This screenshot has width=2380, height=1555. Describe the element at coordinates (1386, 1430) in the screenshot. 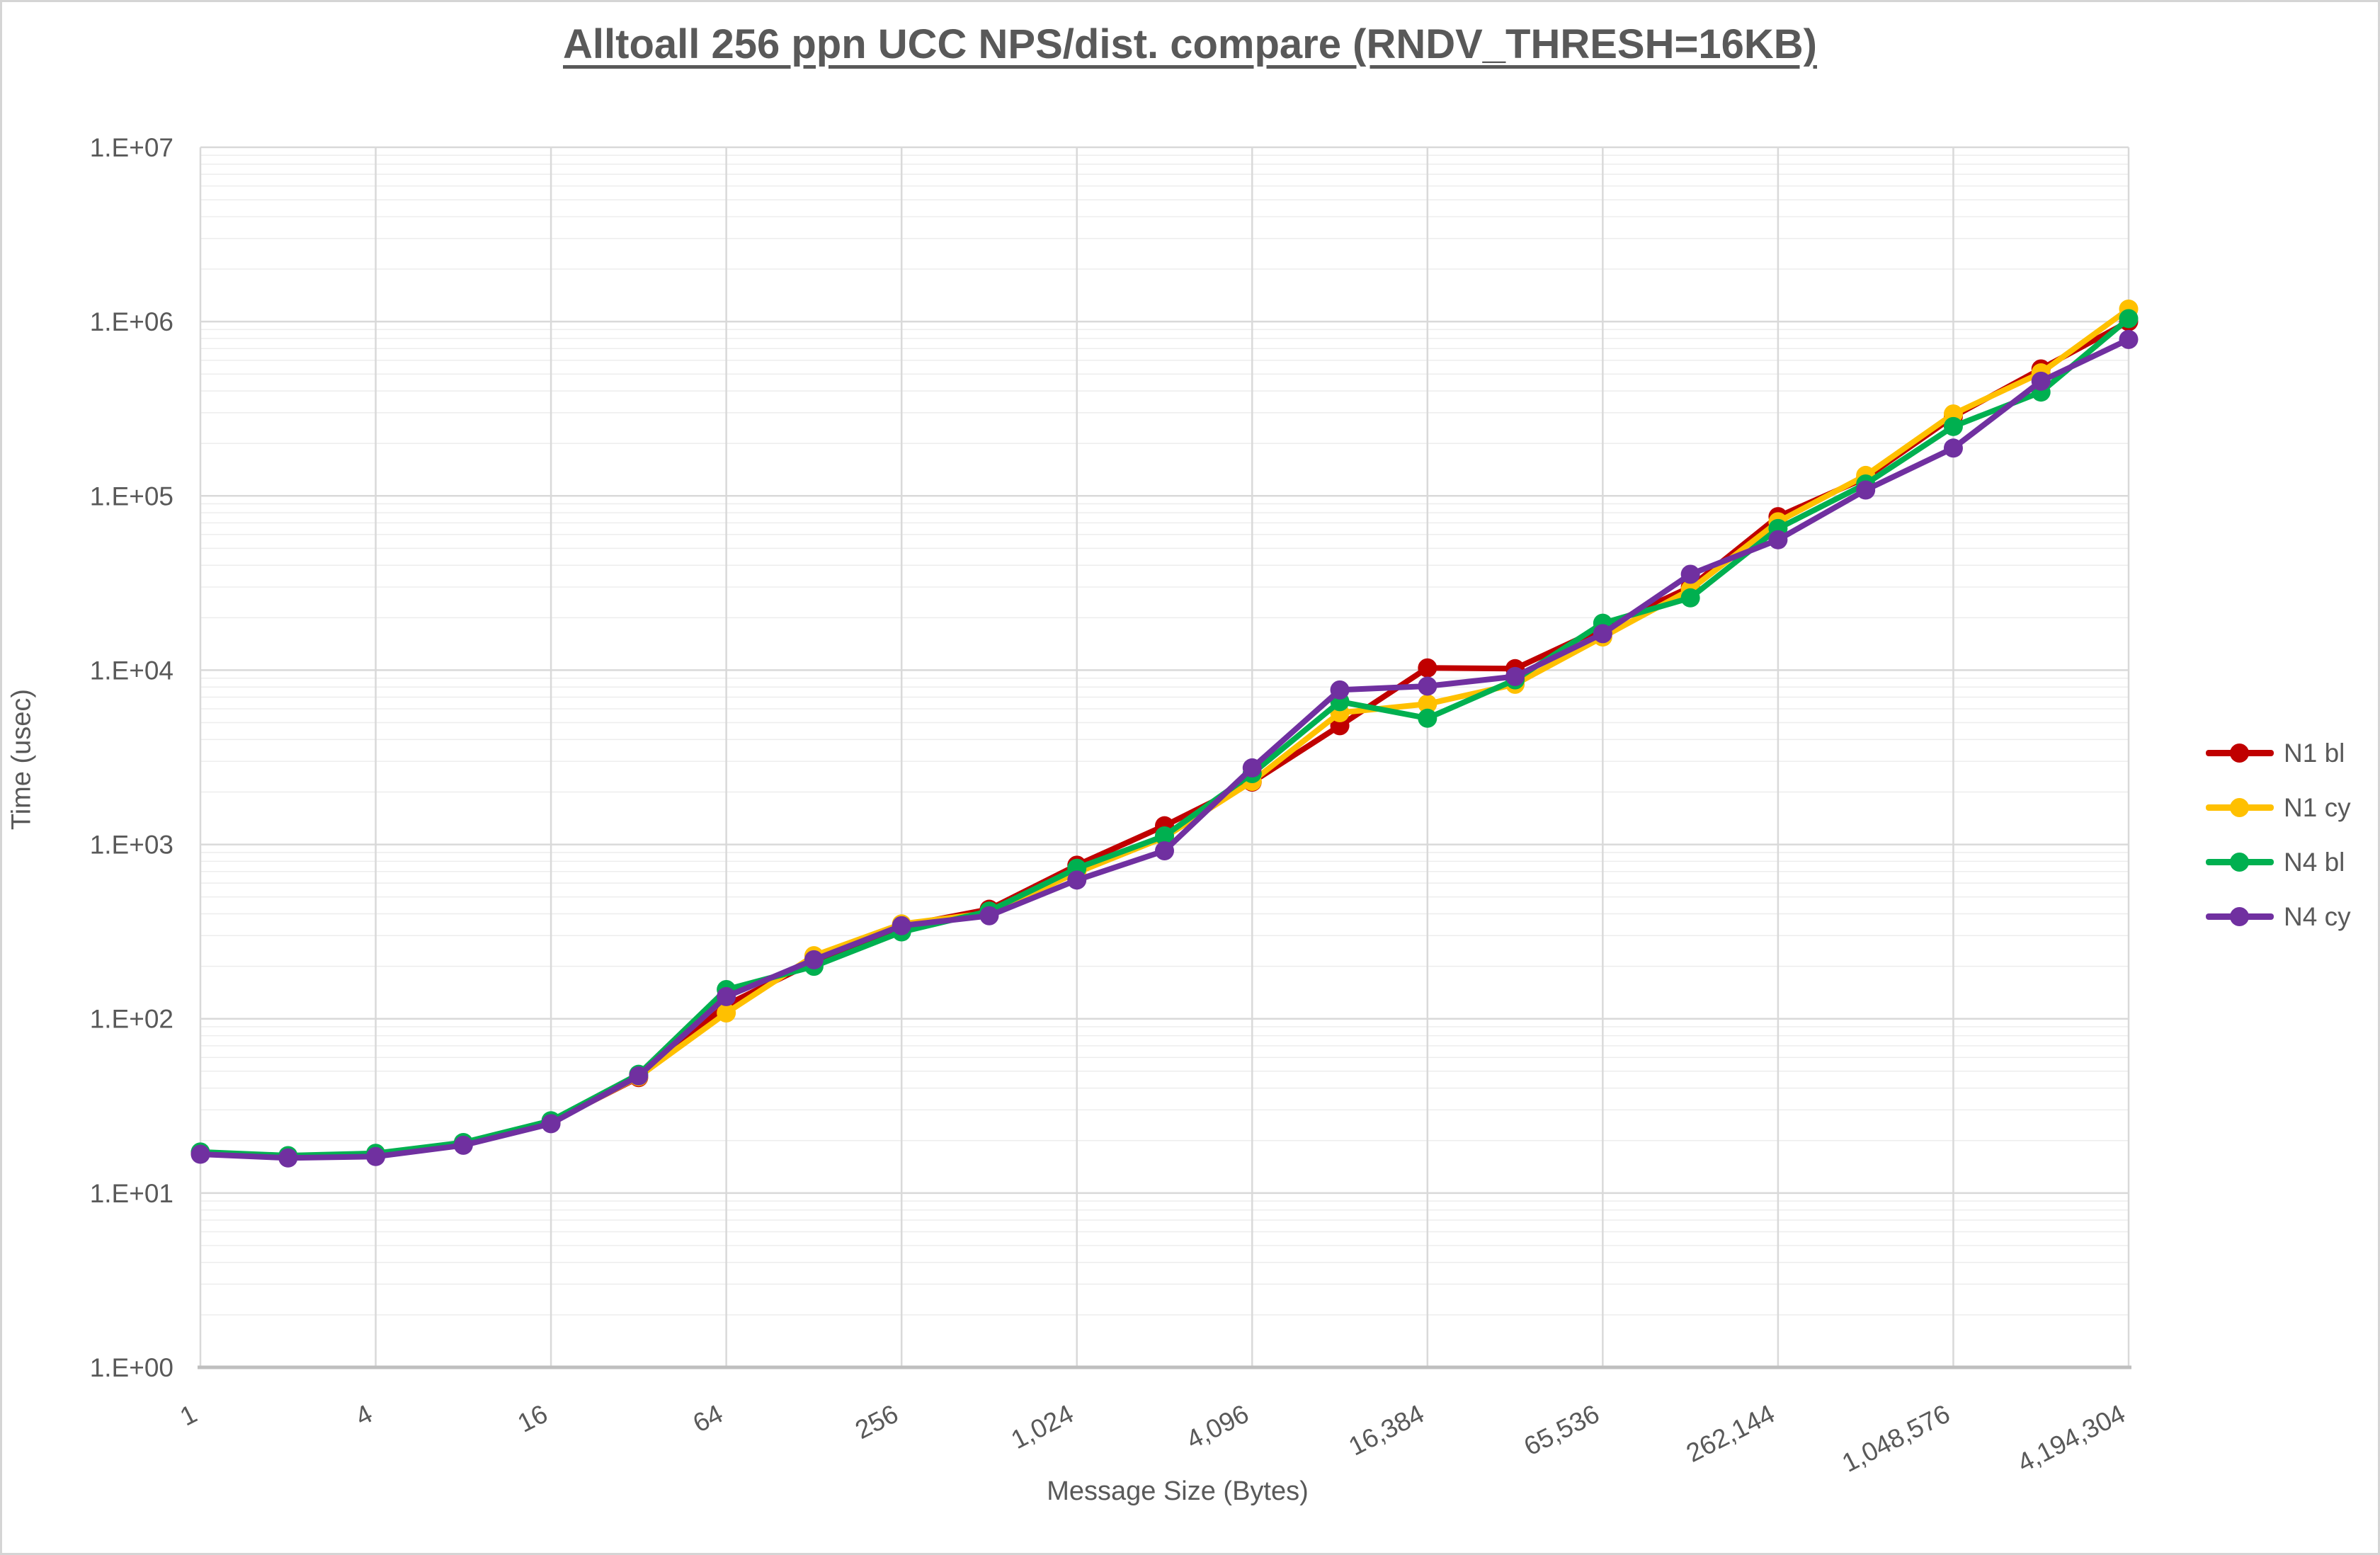

I see `x-tick-label: 16,384` at that location.